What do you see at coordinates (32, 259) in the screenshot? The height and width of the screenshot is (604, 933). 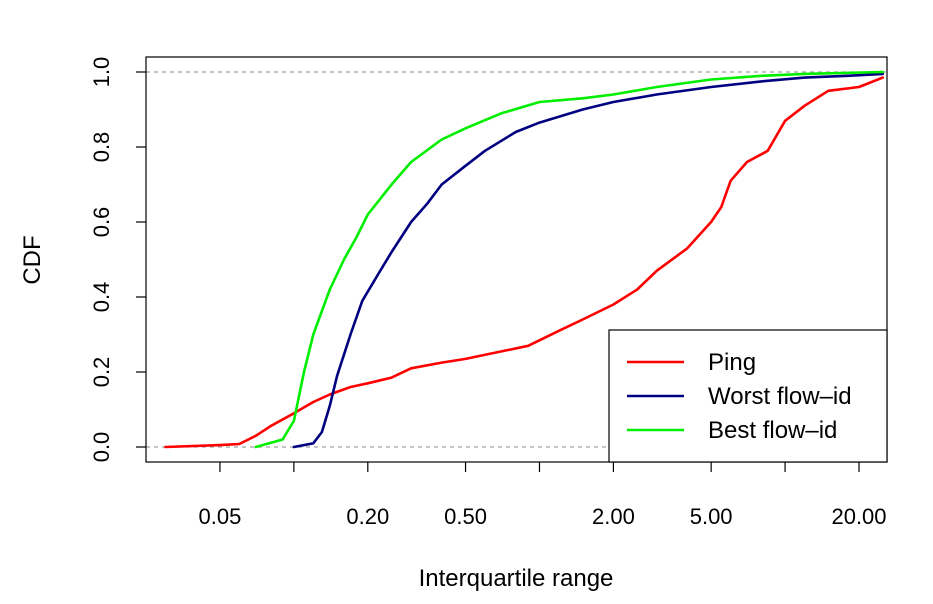 I see `y-axis-title: CDF` at bounding box center [32, 259].